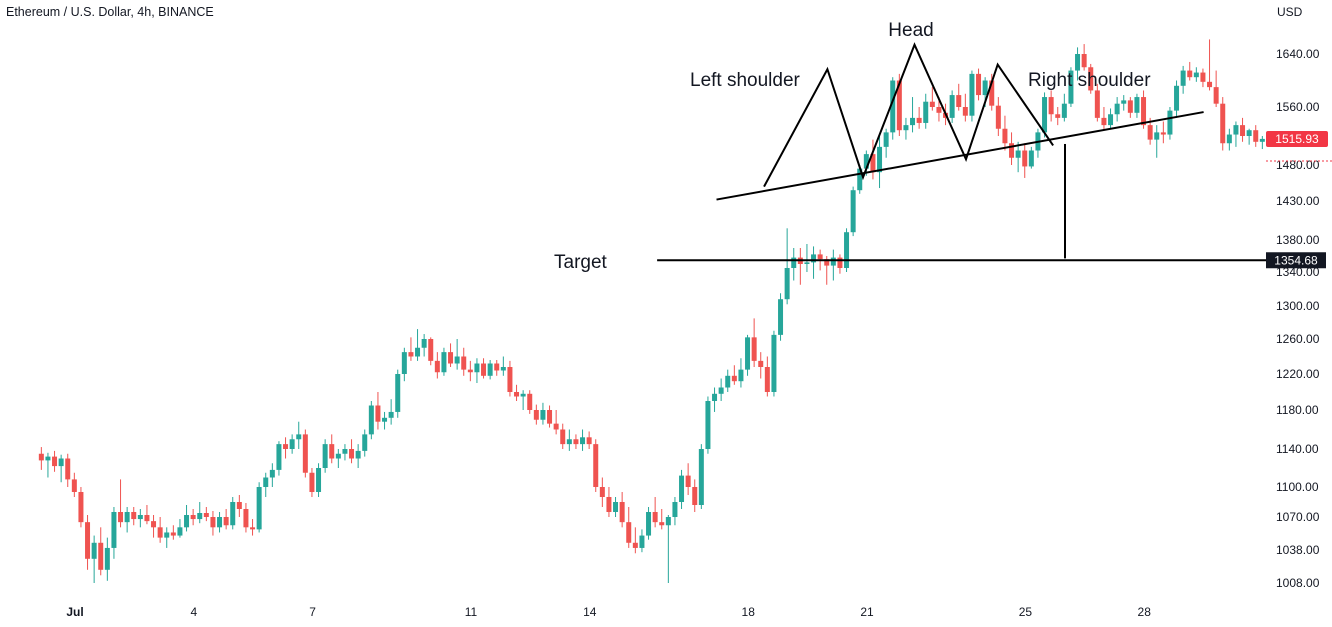  Describe the element at coordinates (1298, 550) in the screenshot. I see `y-tick-label: 1038.00` at that location.